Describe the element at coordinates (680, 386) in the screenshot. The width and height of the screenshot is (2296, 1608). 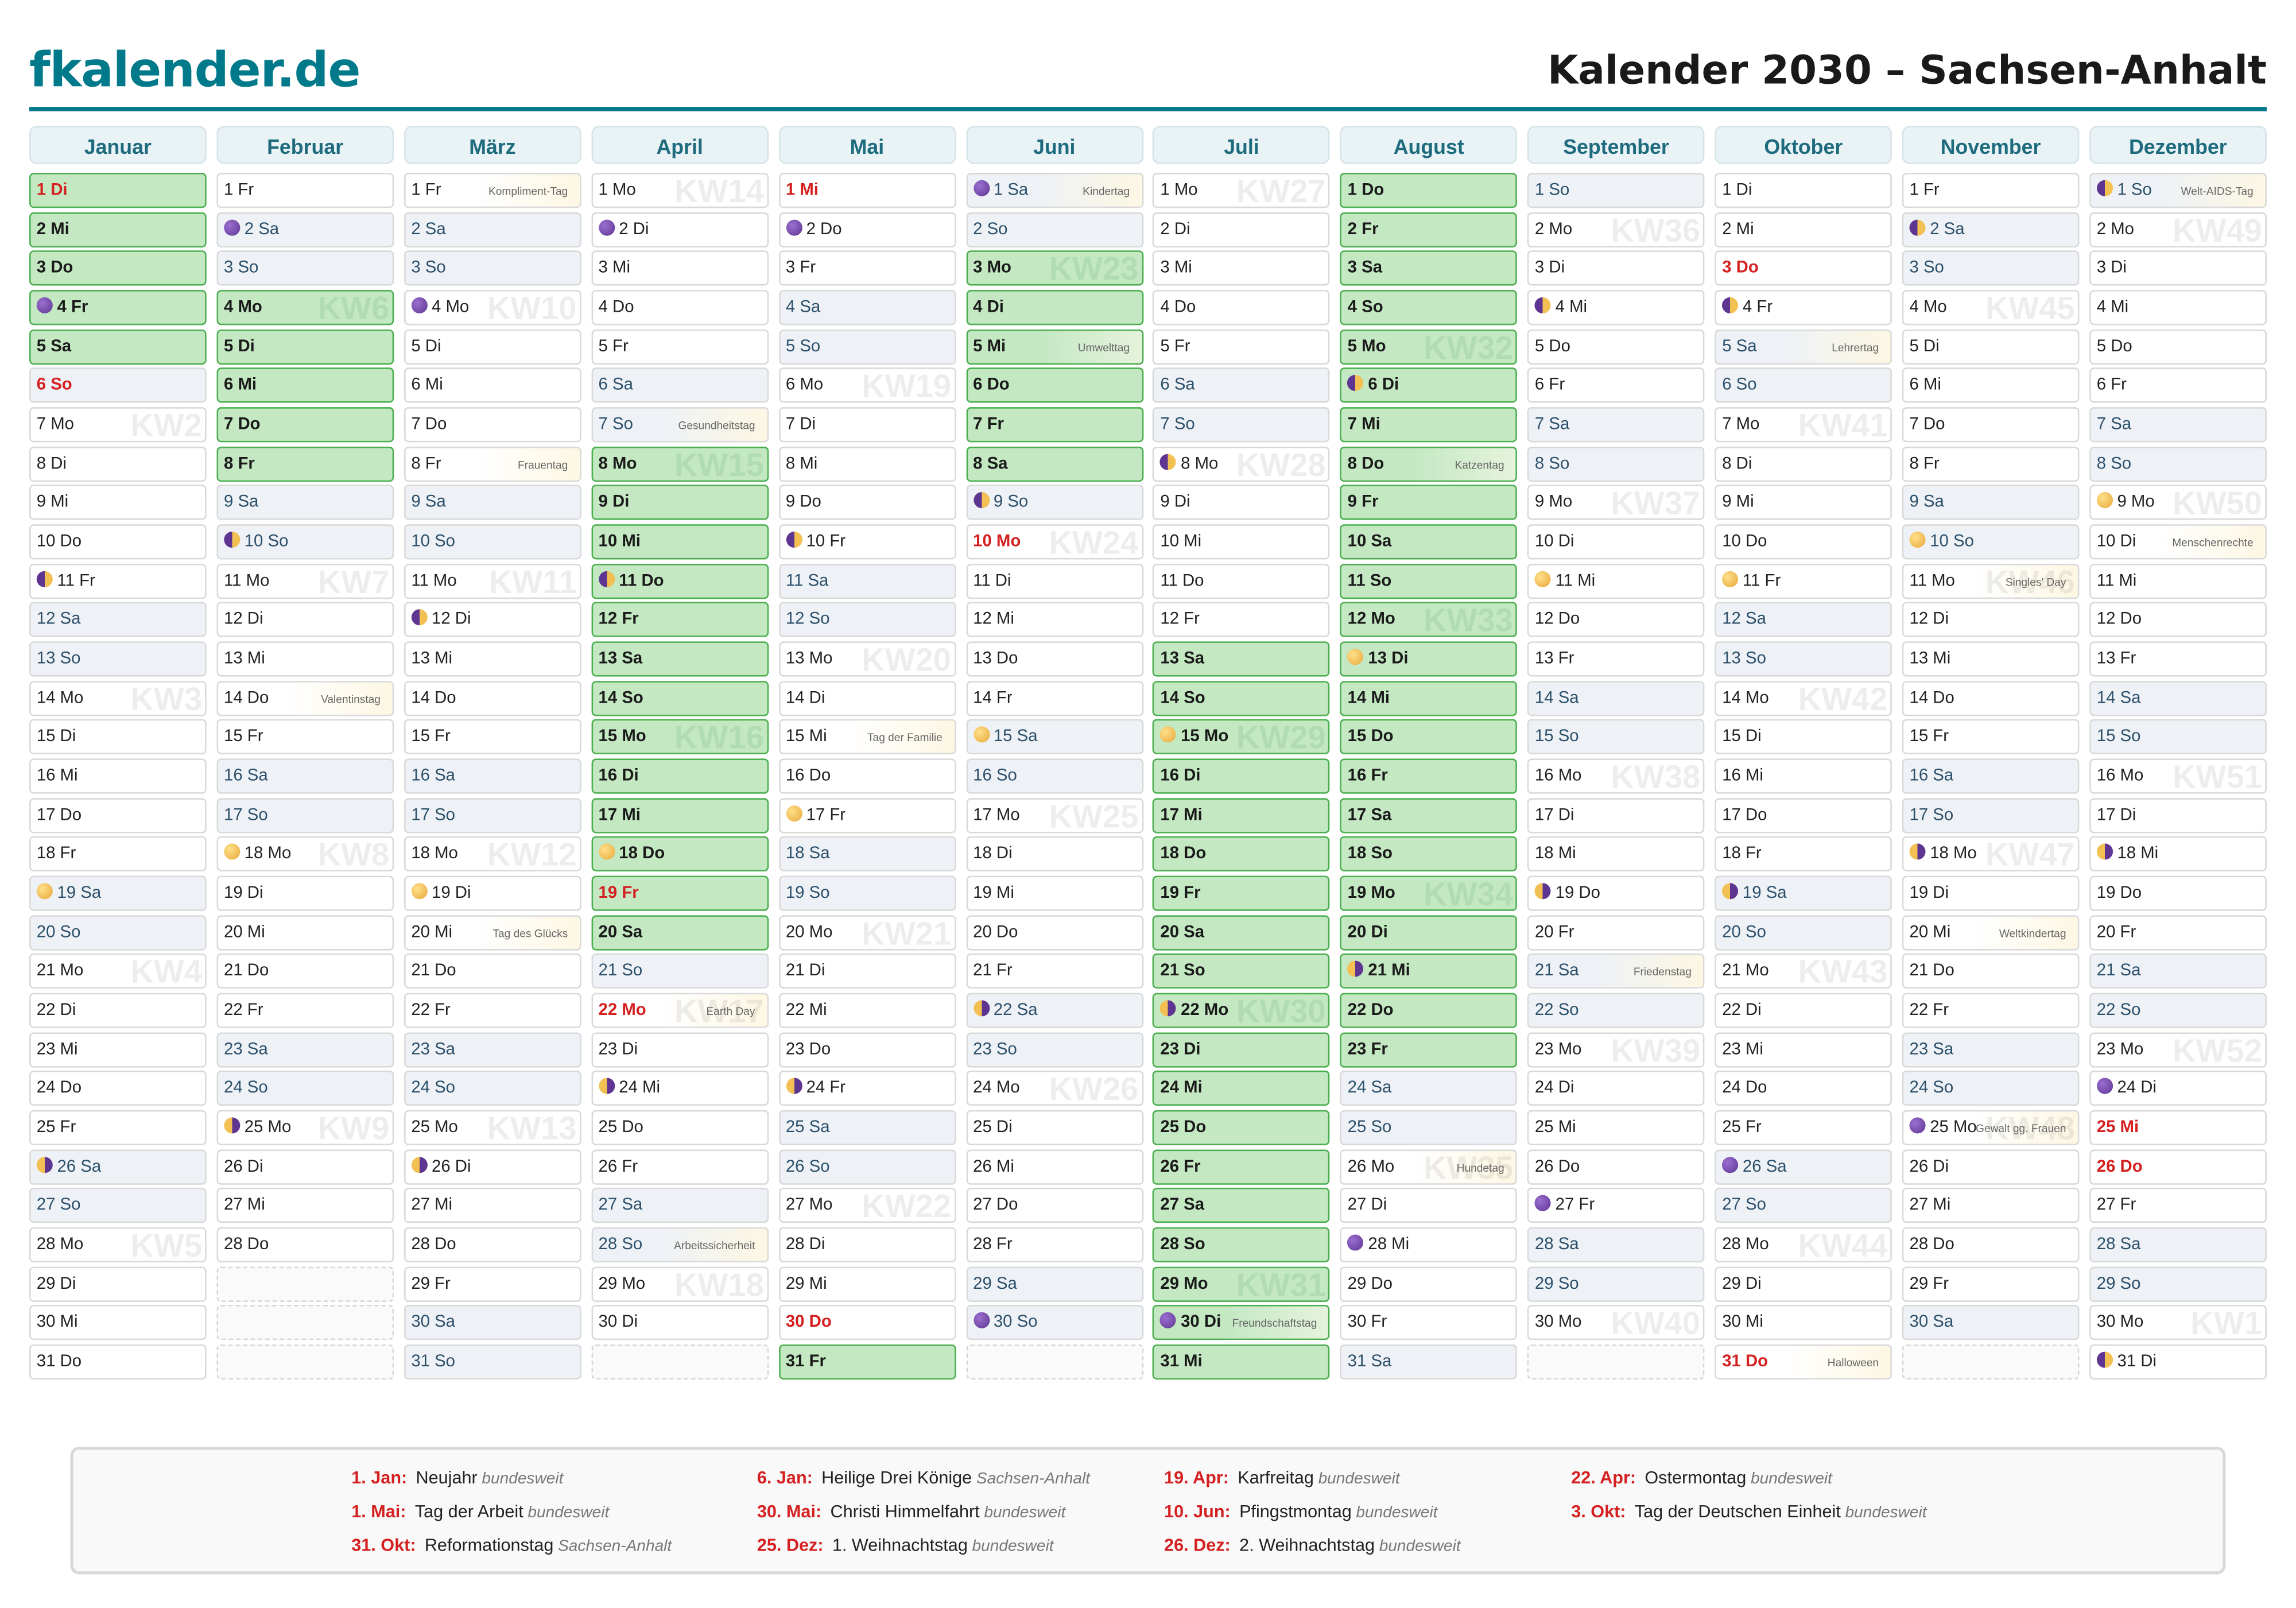
I see `day-cell: 6 Sa` at that location.